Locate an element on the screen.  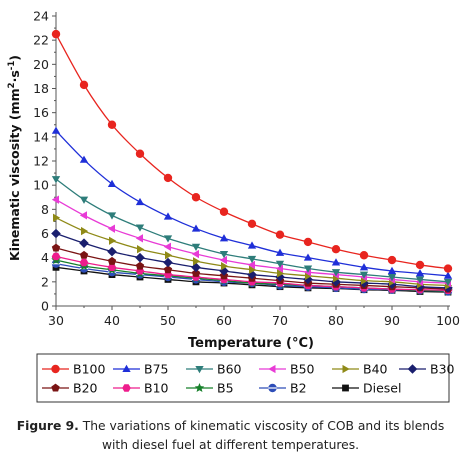
legend-marker-b10 is located at coordinates (126, 388).